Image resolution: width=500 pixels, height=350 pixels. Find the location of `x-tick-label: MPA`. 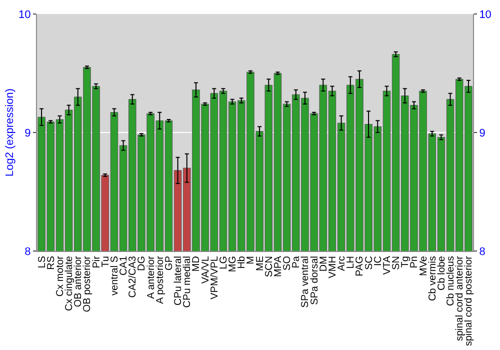

x-tick-label: MPA is located at coordinates (278, 266).